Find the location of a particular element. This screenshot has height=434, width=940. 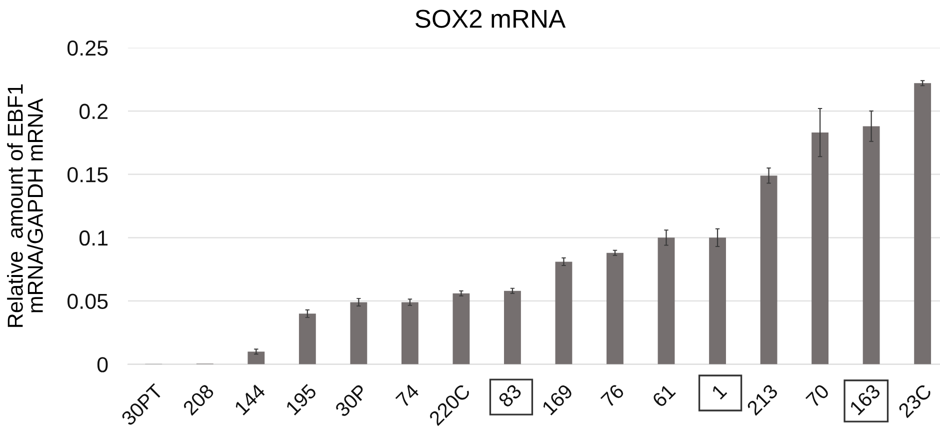

x-tick-label: 83 is located at coordinates (510, 395).